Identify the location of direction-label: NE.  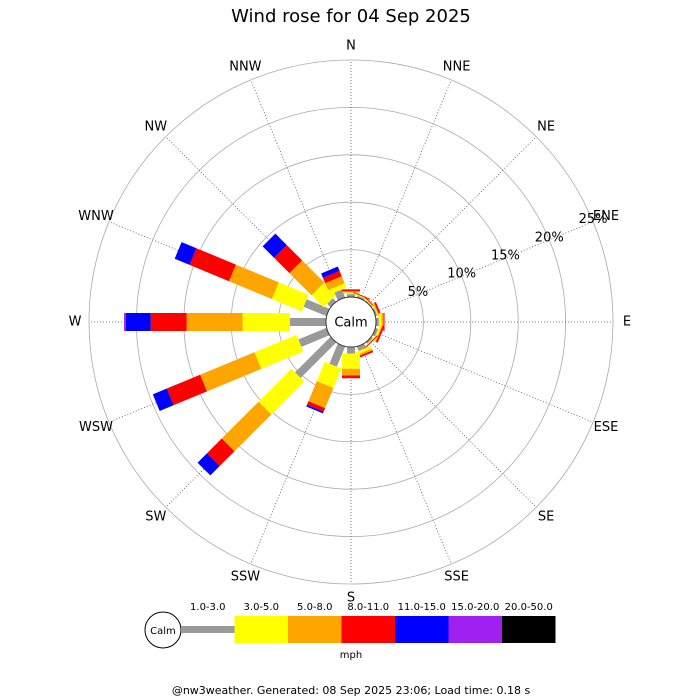
(546, 126).